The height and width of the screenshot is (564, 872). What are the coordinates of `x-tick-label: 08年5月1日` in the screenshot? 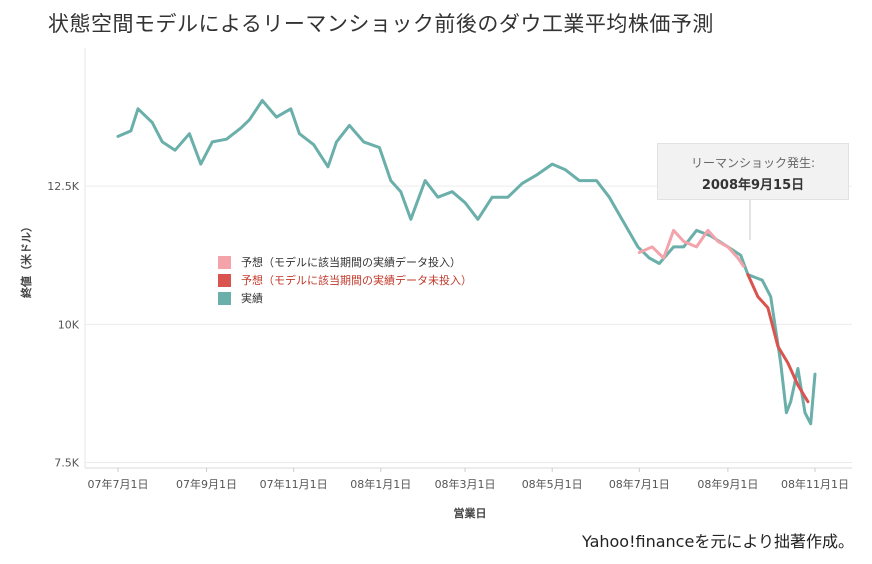 It's located at (552, 484).